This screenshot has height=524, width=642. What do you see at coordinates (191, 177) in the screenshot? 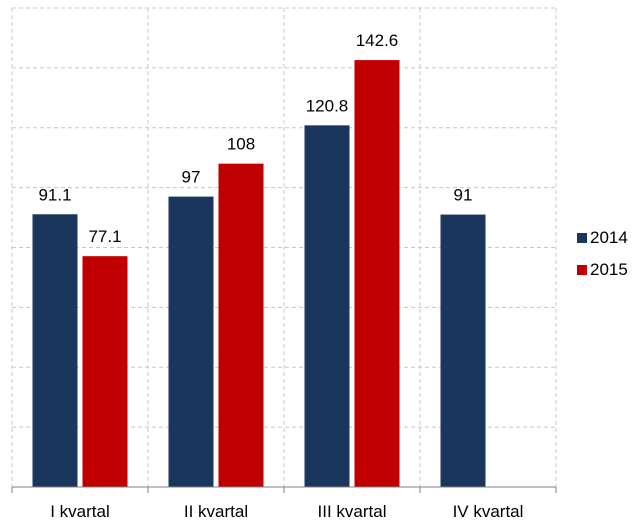
I see `data-label-2014-2: 97` at bounding box center [191, 177].